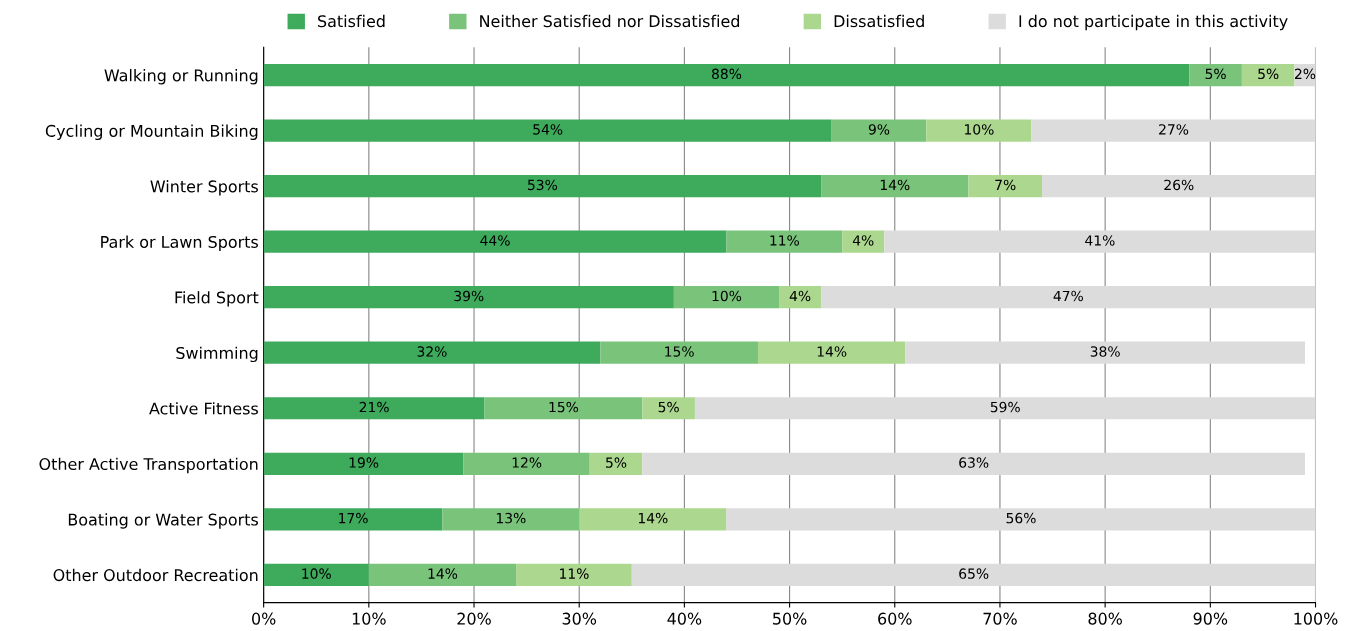 The image size is (1359, 631). I want to click on data-label: 27%, so click(1174, 129).